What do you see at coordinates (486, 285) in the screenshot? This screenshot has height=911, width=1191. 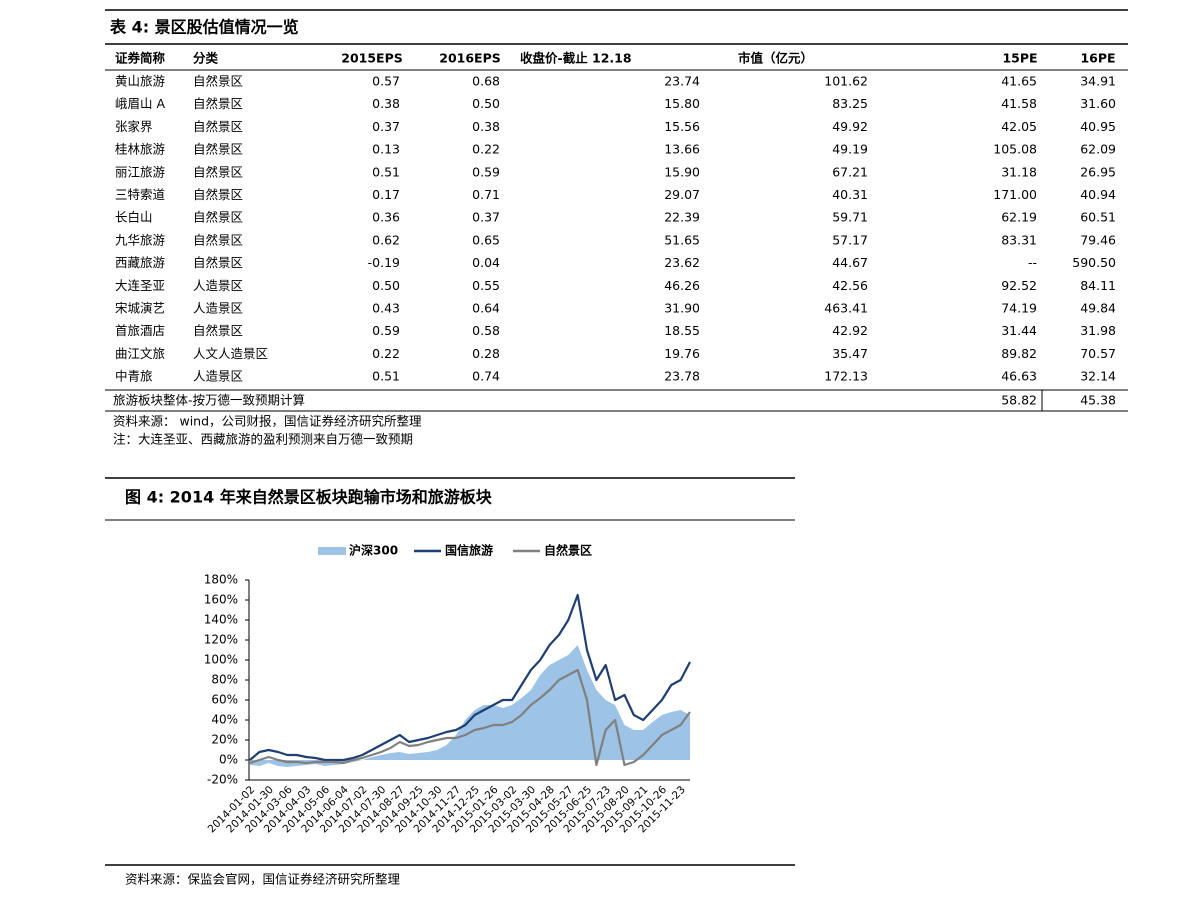 I see `table-cell: 0.55` at bounding box center [486, 285].